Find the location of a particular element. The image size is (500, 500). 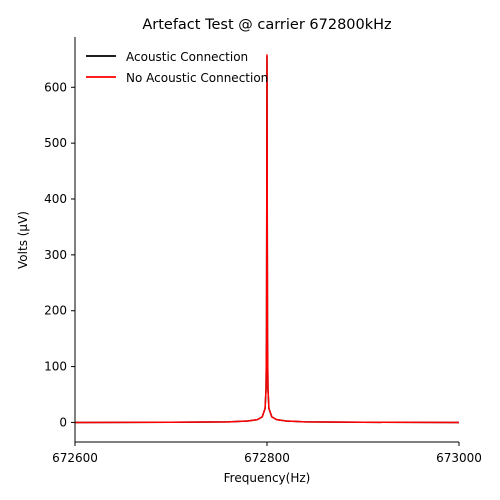

x-tick-label-2: 673000 is located at coordinates (459, 458).